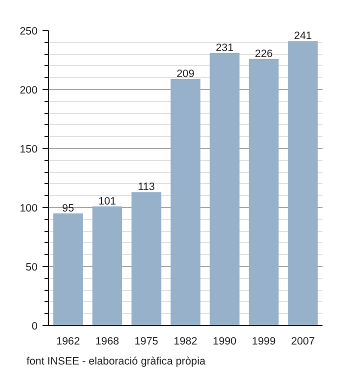 The image size is (350, 373). Describe the element at coordinates (186, 342) in the screenshot. I see `x-tick-label: 1982` at that location.